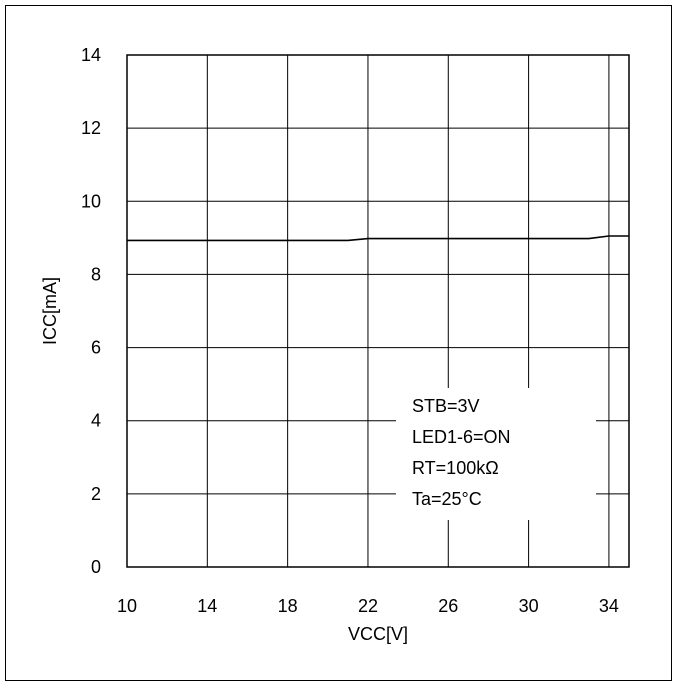 The width and height of the screenshot is (680, 686). Describe the element at coordinates (91, 55) in the screenshot. I see `y-tick-label: 14` at that location.